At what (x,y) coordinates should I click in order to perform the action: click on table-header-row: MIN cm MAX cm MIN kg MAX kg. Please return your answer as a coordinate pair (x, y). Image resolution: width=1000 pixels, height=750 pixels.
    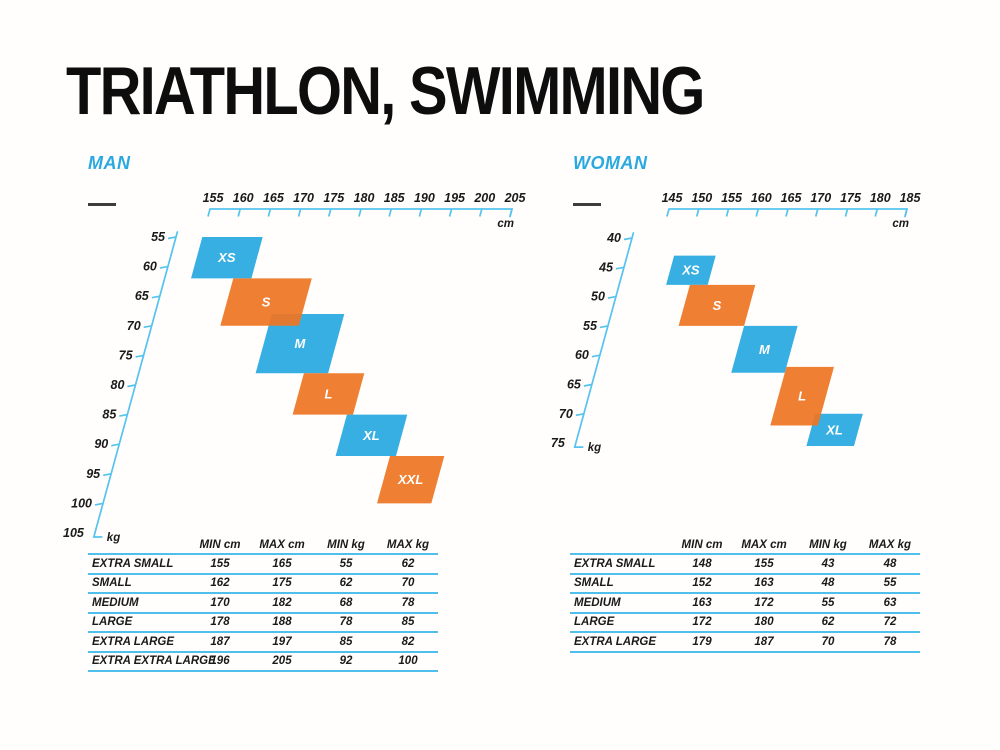
    Looking at the image, I should click on (263, 545).